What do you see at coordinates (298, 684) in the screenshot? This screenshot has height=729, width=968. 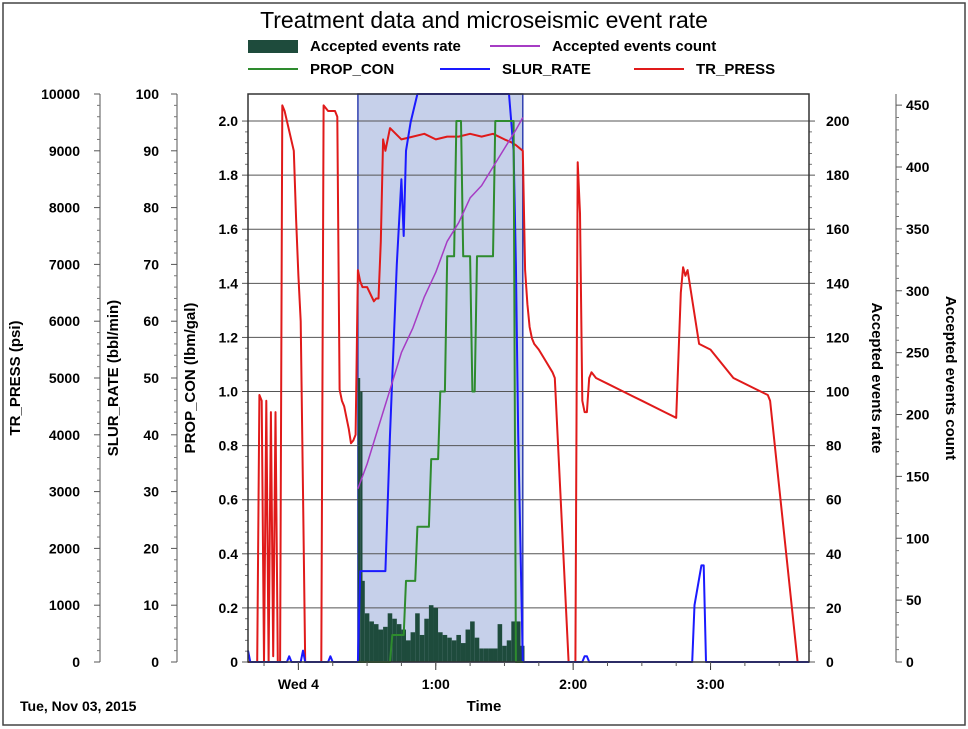 I see `x-tick-label-0: Wed 4` at bounding box center [298, 684].